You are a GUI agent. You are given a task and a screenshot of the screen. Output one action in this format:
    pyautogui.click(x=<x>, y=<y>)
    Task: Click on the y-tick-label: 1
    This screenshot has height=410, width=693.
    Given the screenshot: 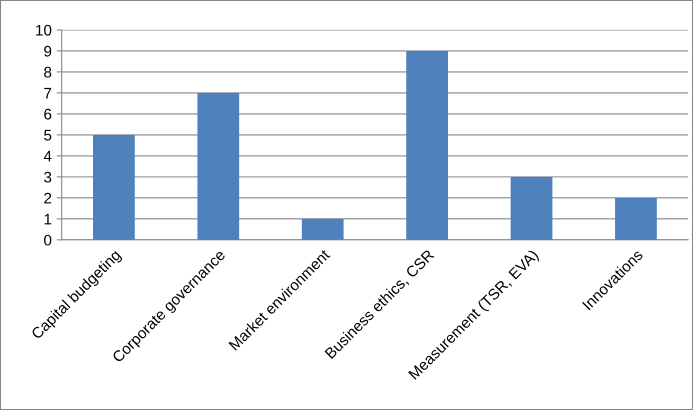 What is the action you would take?
    pyautogui.click(x=48, y=219)
    